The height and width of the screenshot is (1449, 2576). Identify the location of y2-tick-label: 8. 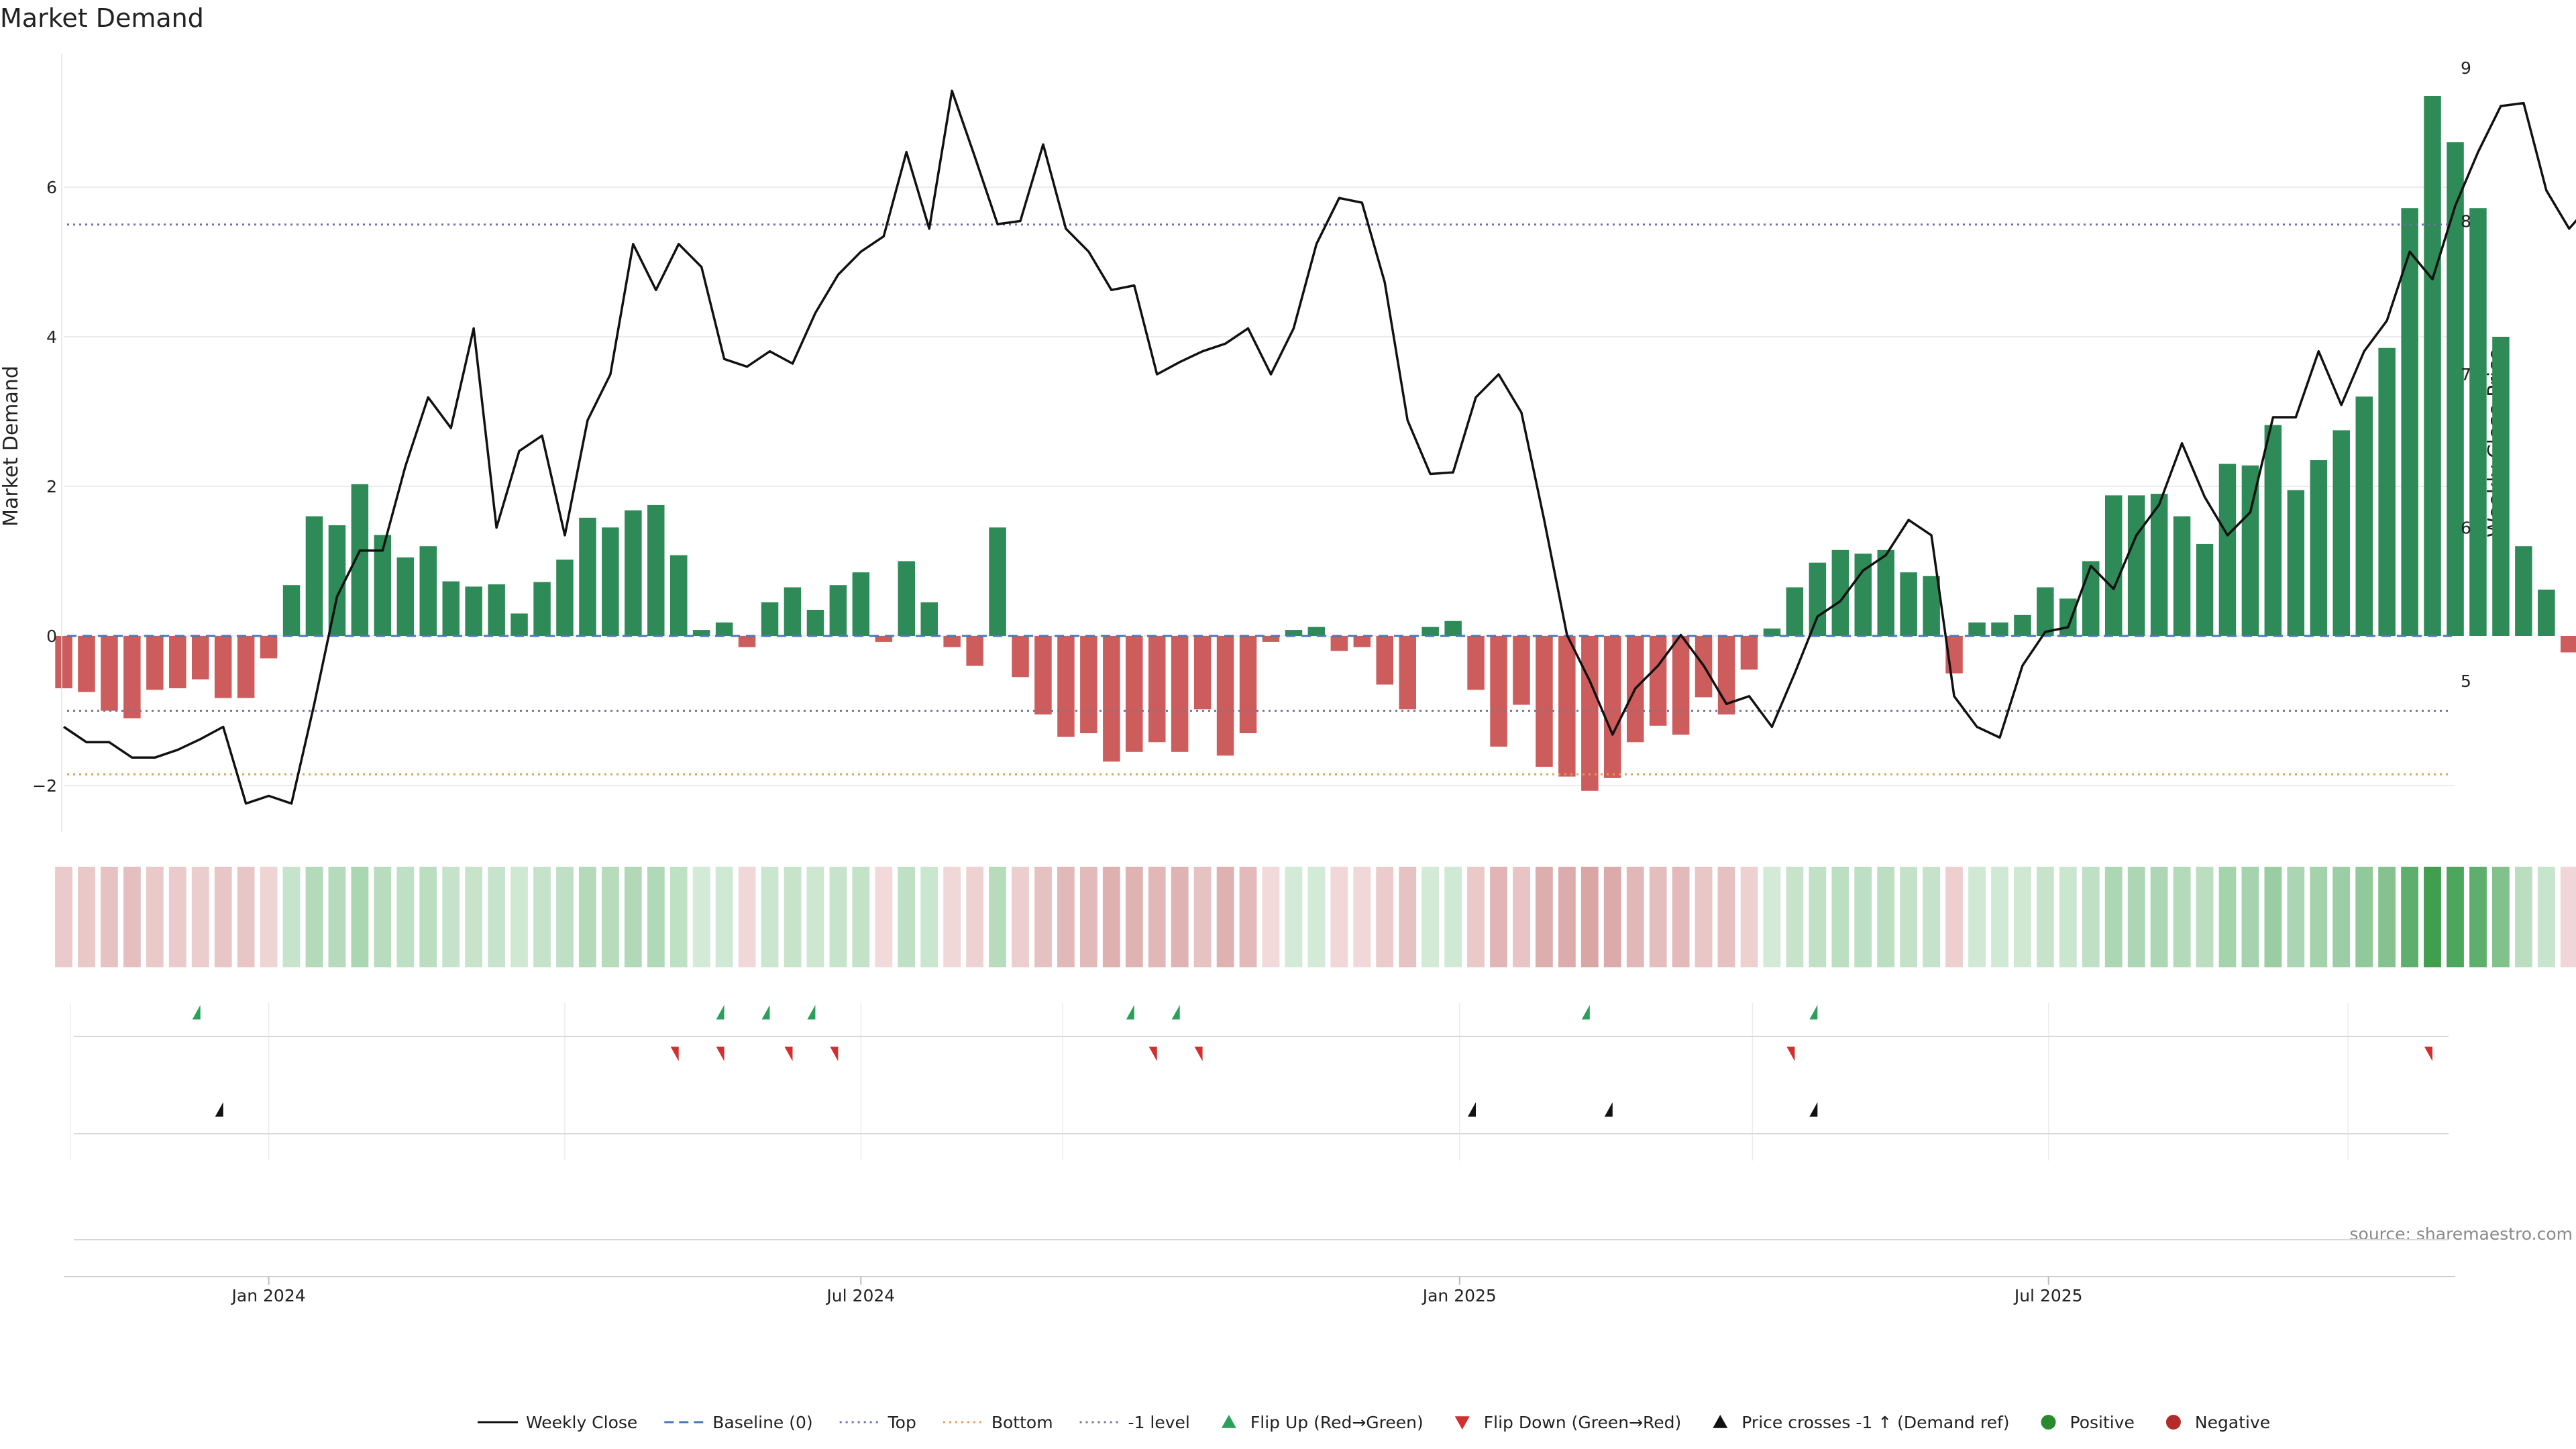
(2466, 221).